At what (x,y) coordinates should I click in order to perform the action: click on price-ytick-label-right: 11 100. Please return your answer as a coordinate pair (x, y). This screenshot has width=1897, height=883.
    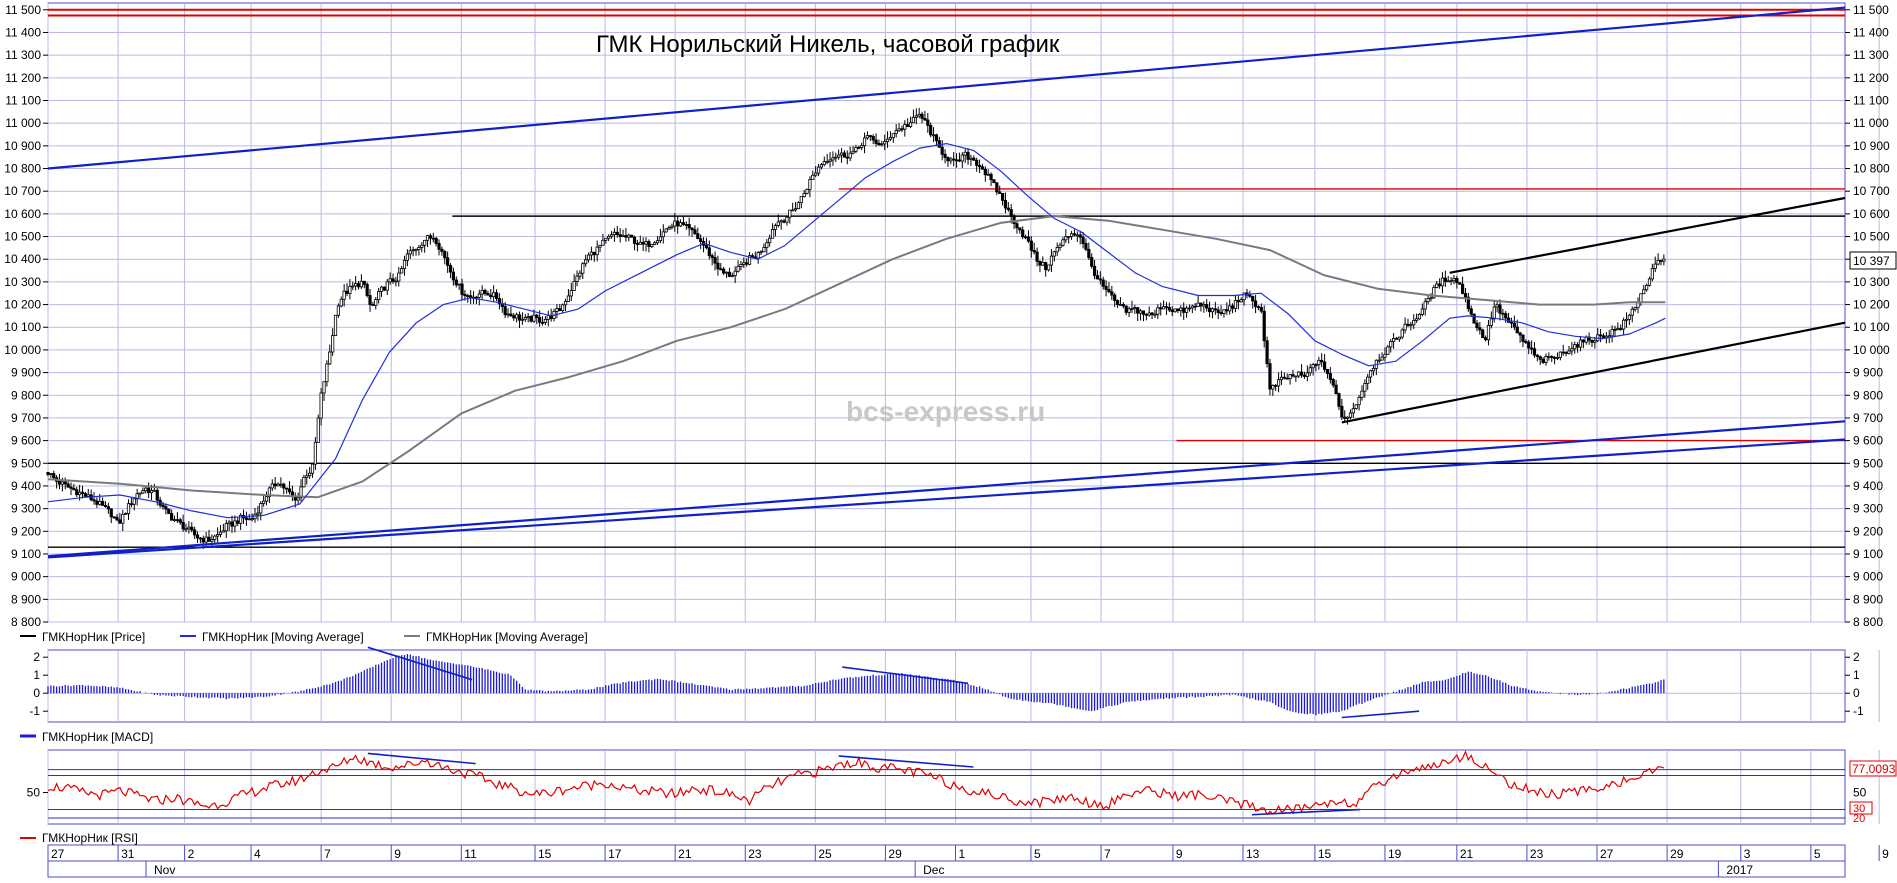
    Looking at the image, I should click on (1871, 100).